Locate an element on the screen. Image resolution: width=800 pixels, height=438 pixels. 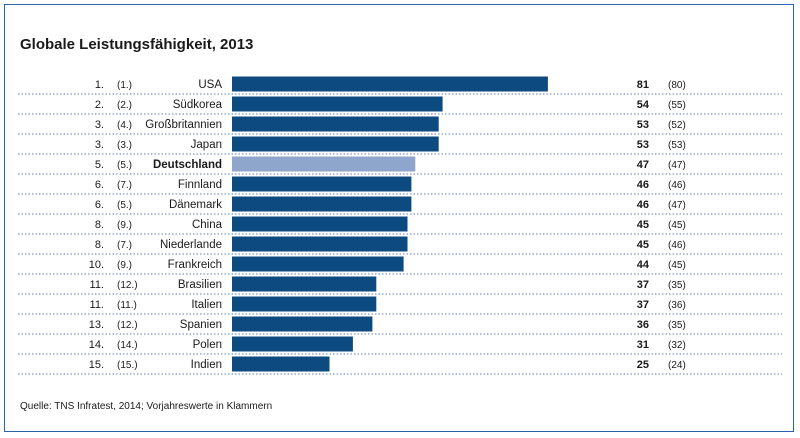
prev-value-label: (53) is located at coordinates (677, 145).